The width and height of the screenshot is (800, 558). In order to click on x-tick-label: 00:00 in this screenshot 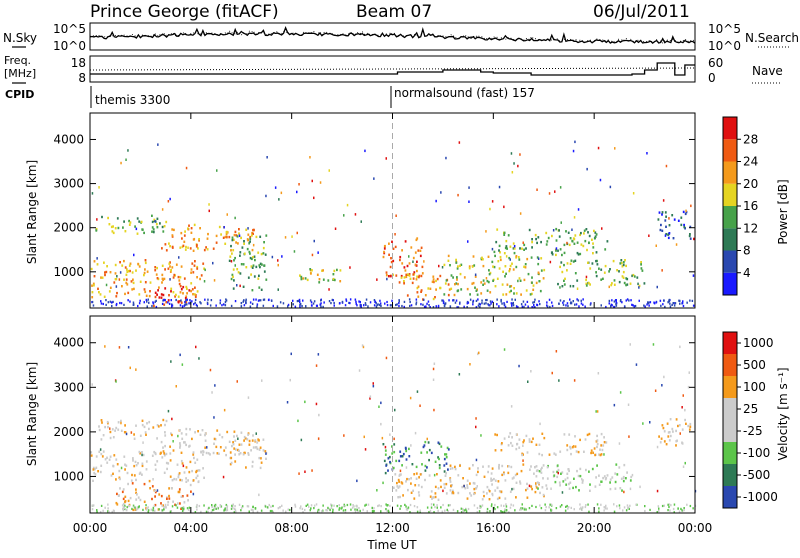, I will do `click(695, 528)`.